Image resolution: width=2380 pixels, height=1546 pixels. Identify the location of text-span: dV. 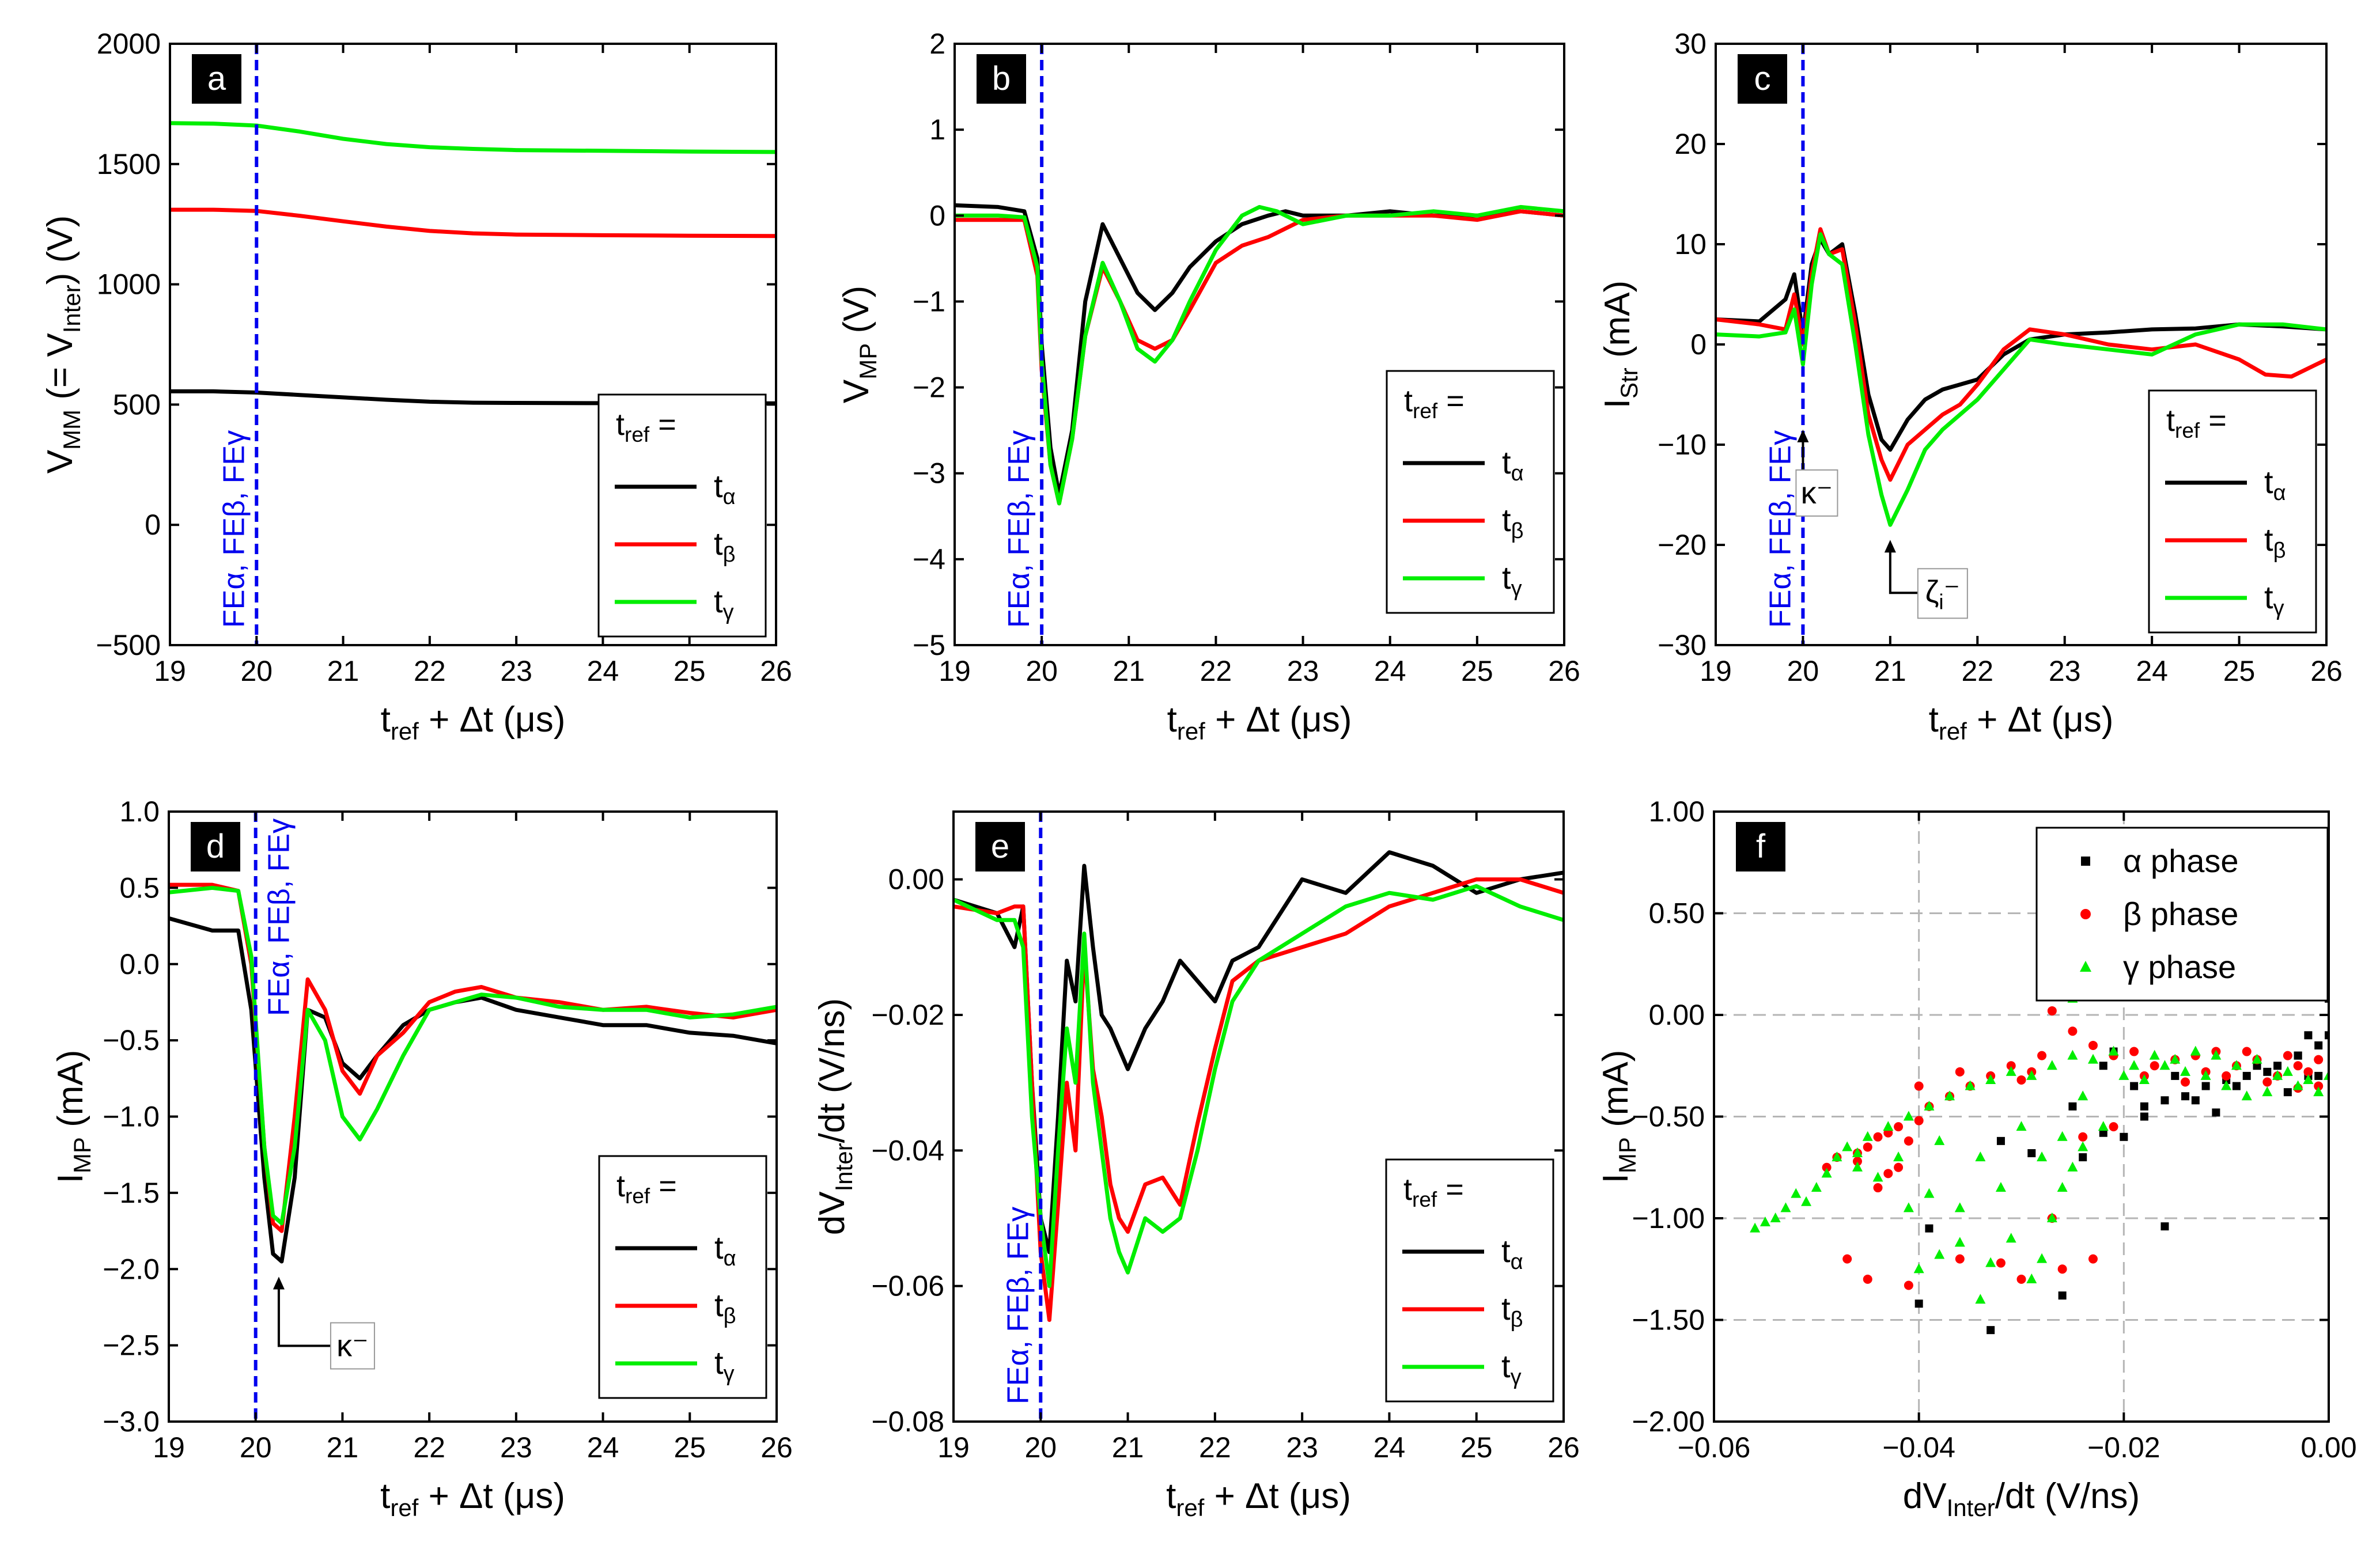
(832, 1213).